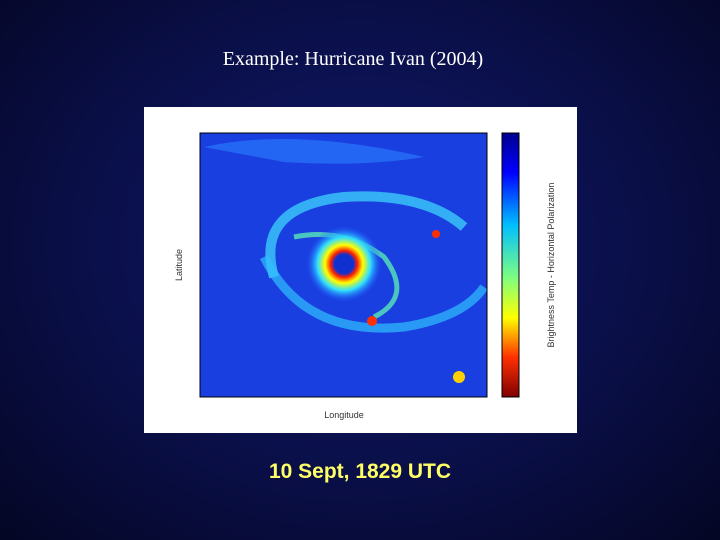  I want to click on colorbar, so click(510, 265).